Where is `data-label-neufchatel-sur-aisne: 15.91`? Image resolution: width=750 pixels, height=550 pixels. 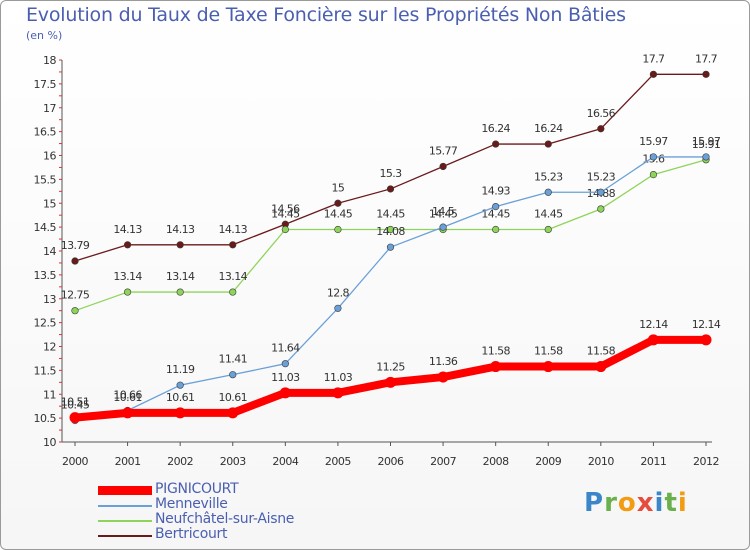
data-label-neufchatel-sur-aisne: 15.91 is located at coordinates (706, 144).